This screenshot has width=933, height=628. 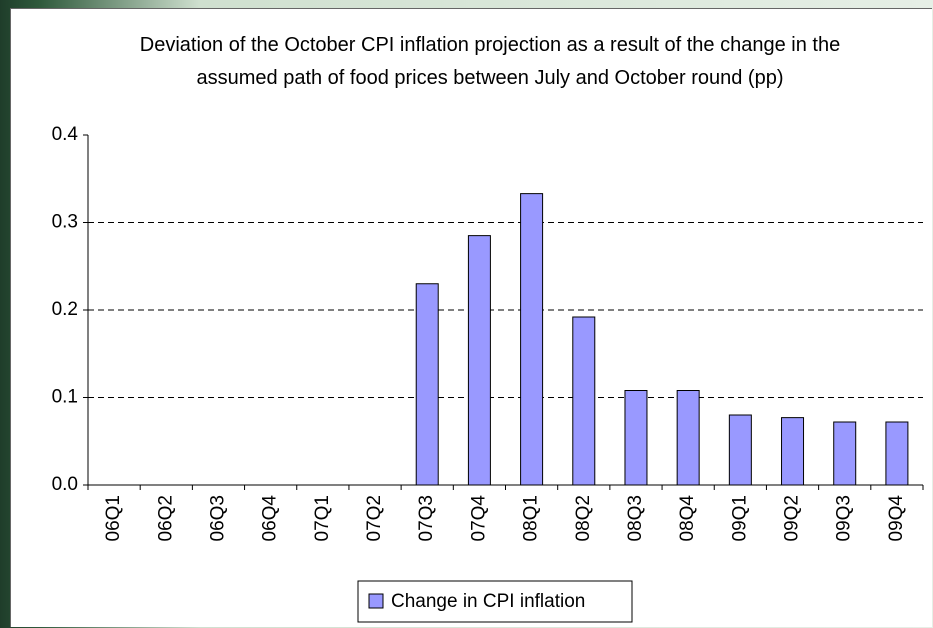 I want to click on x-tick-label: 07Q3, so click(x=426, y=518).